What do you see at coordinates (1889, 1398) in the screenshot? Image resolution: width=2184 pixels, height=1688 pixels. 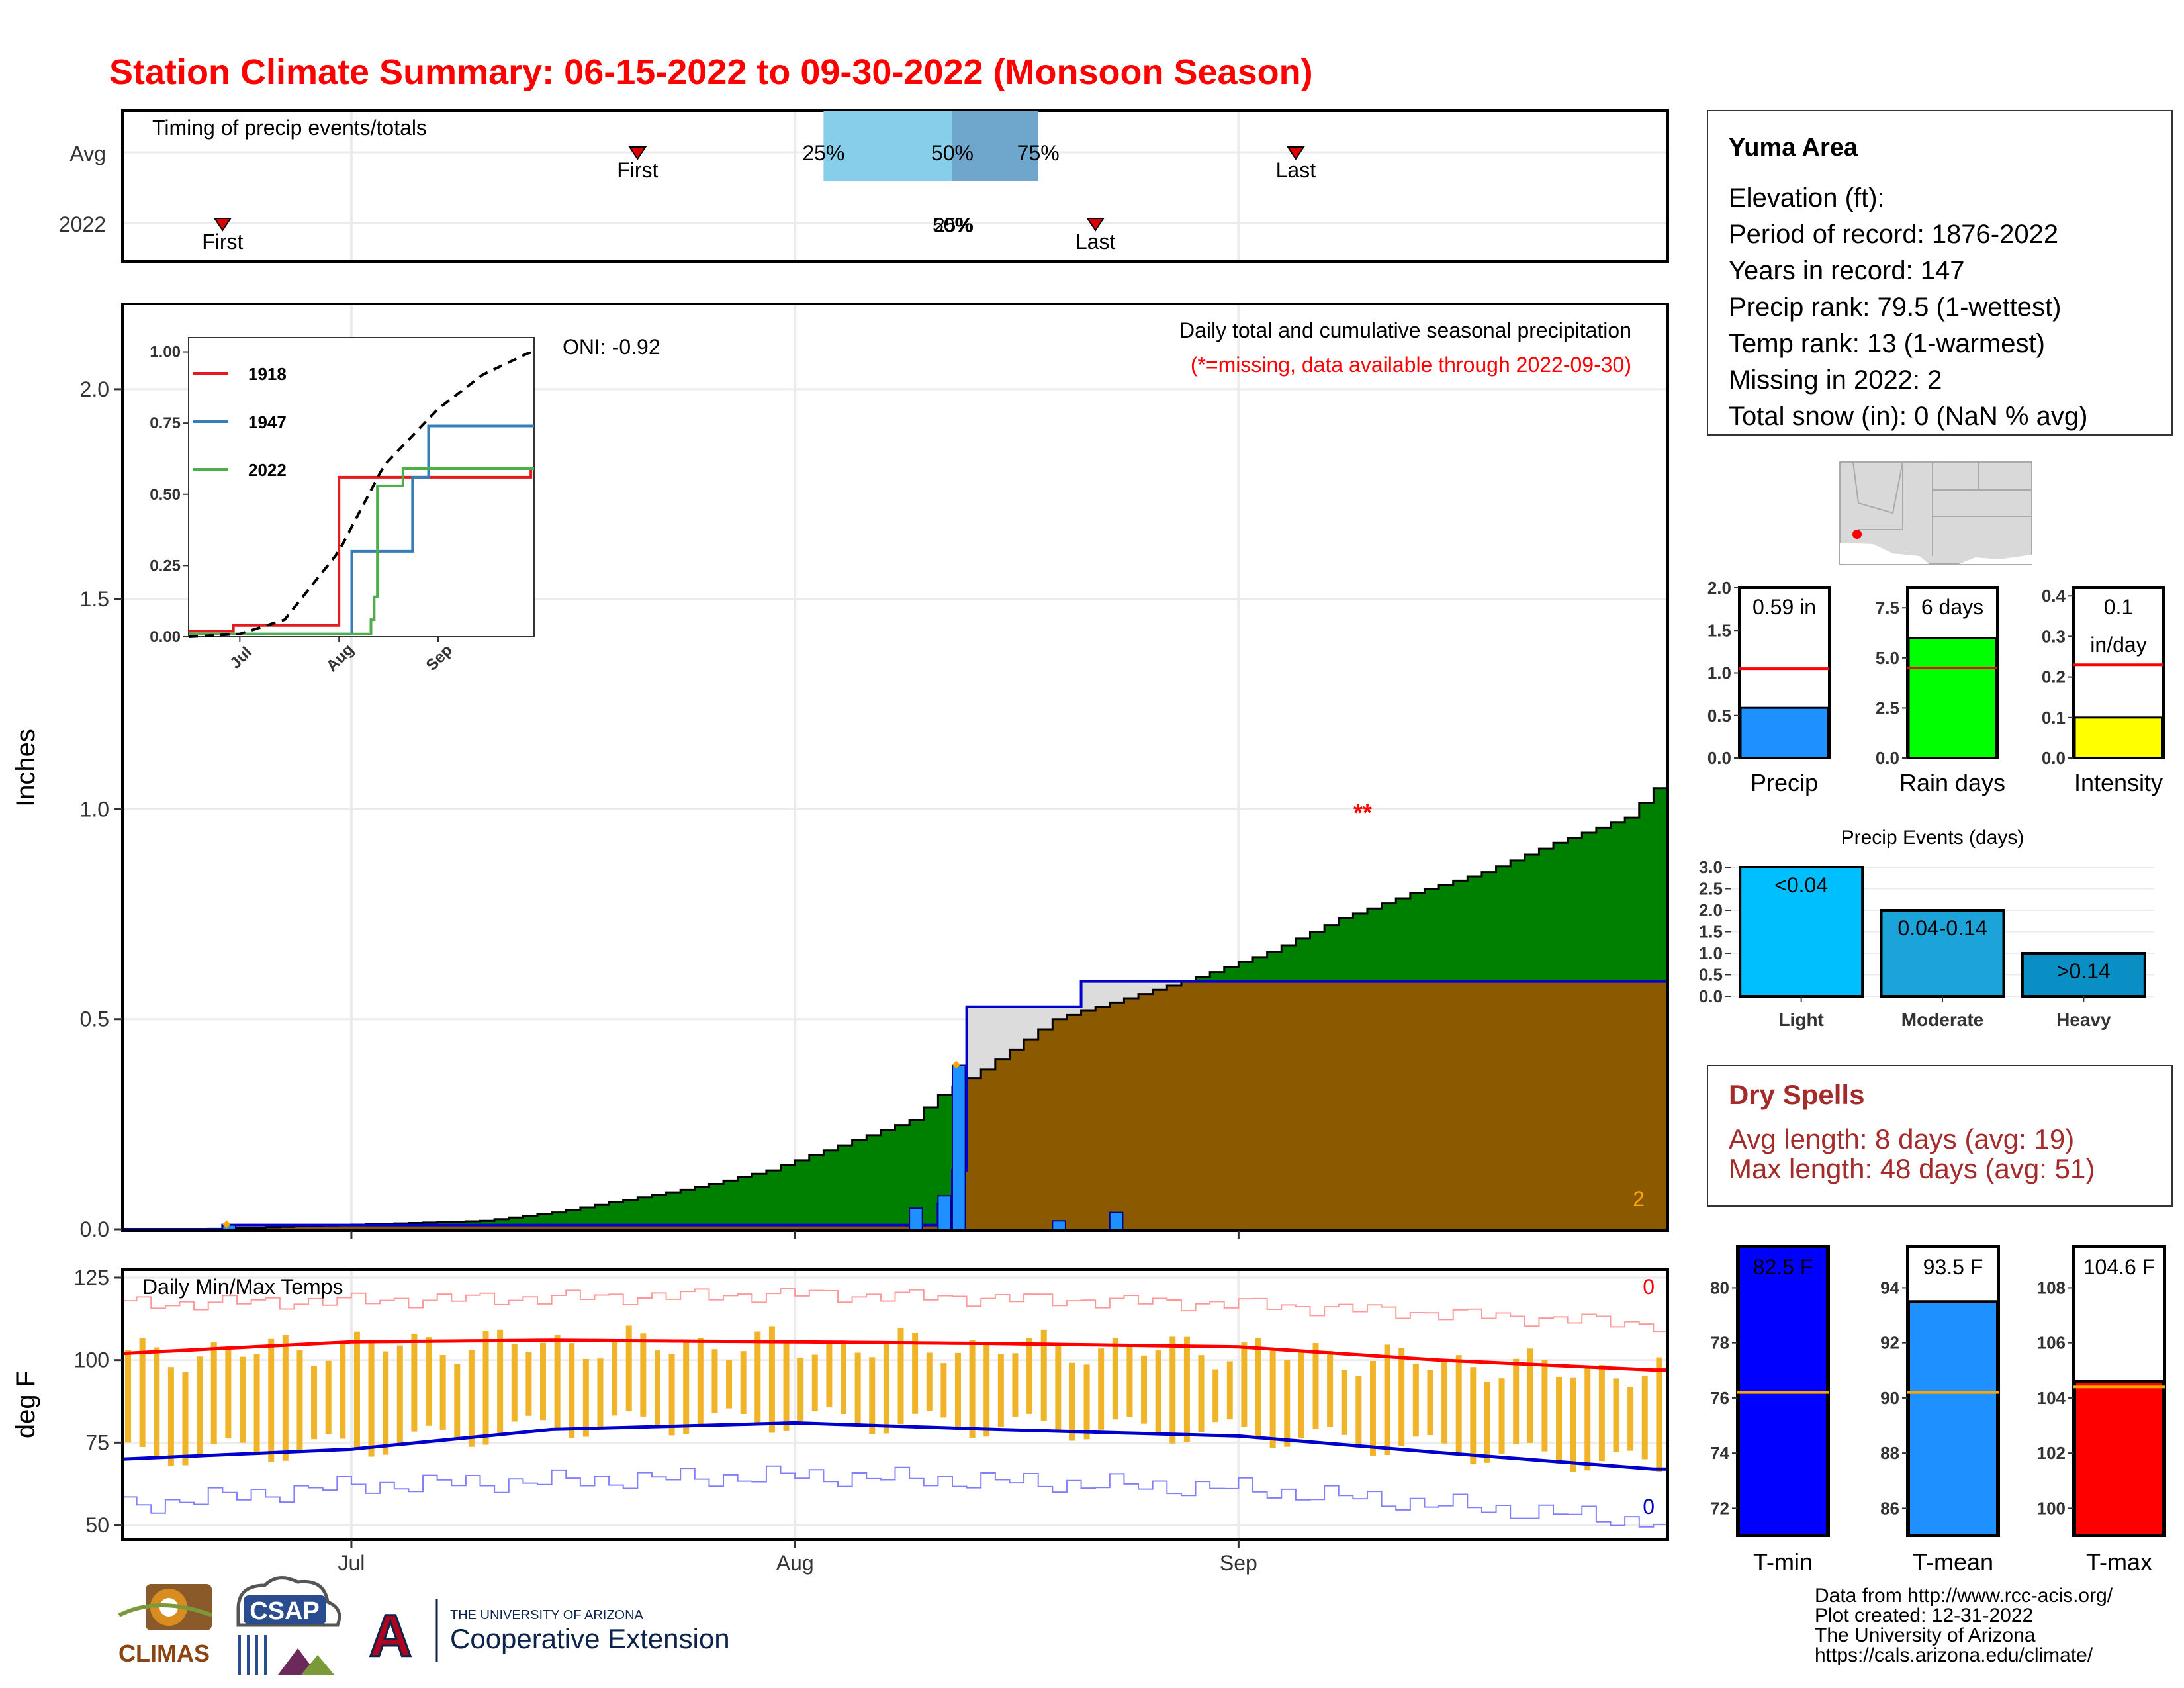 I see `temp-summary-ytick-label: 90` at bounding box center [1889, 1398].